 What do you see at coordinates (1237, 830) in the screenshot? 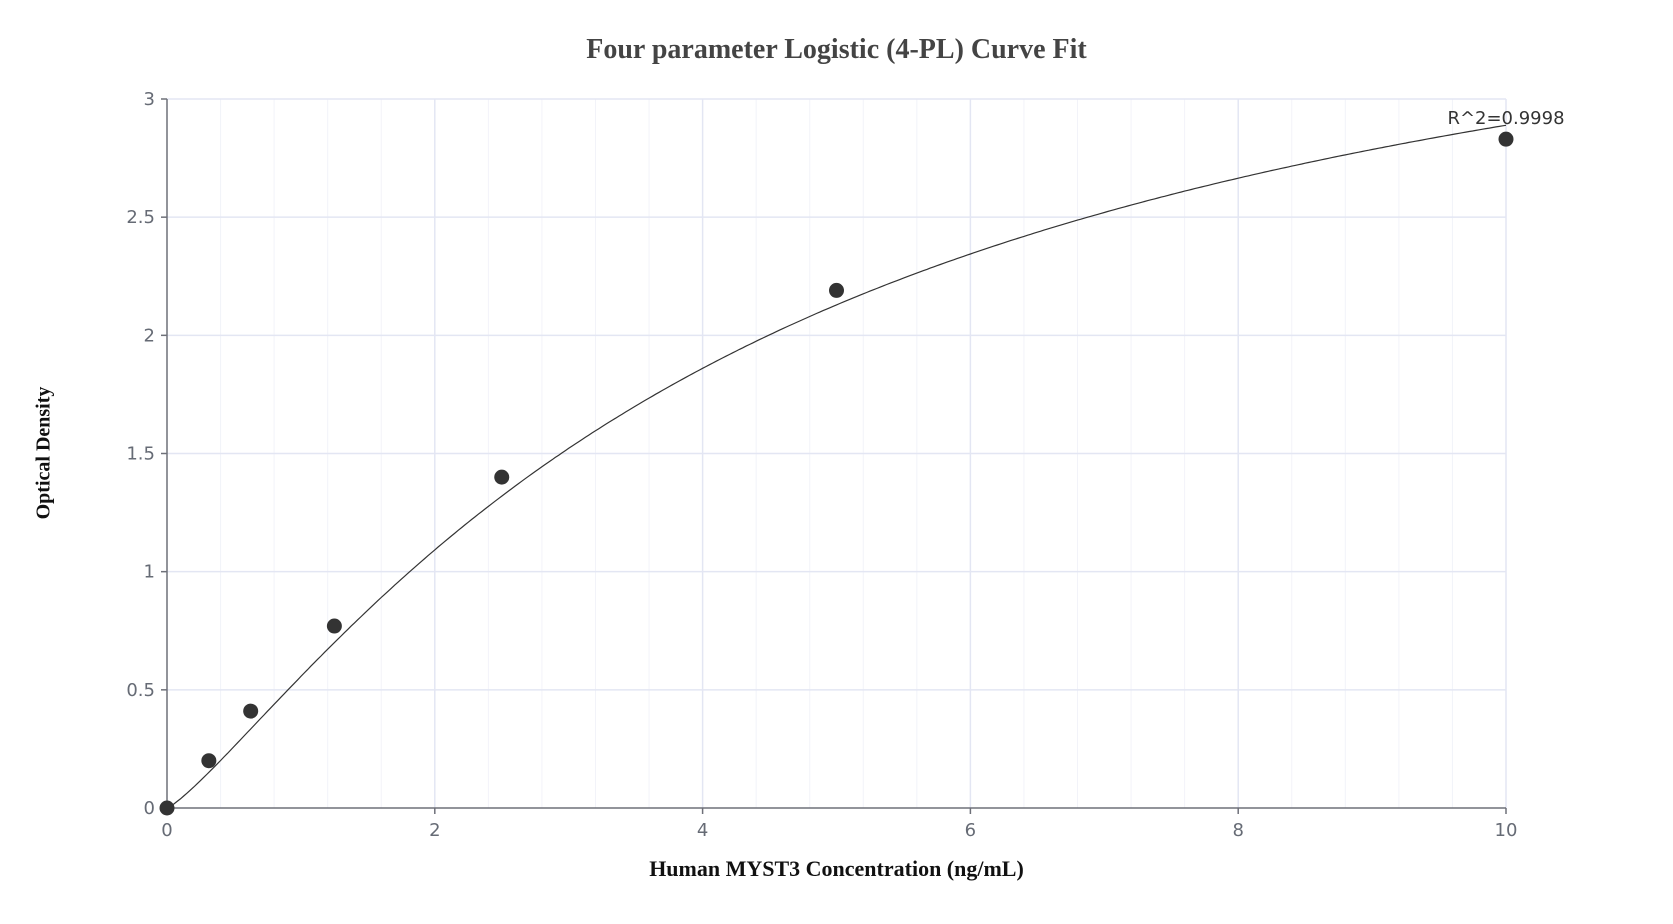
I see `x-tick-label: 8` at bounding box center [1237, 830].